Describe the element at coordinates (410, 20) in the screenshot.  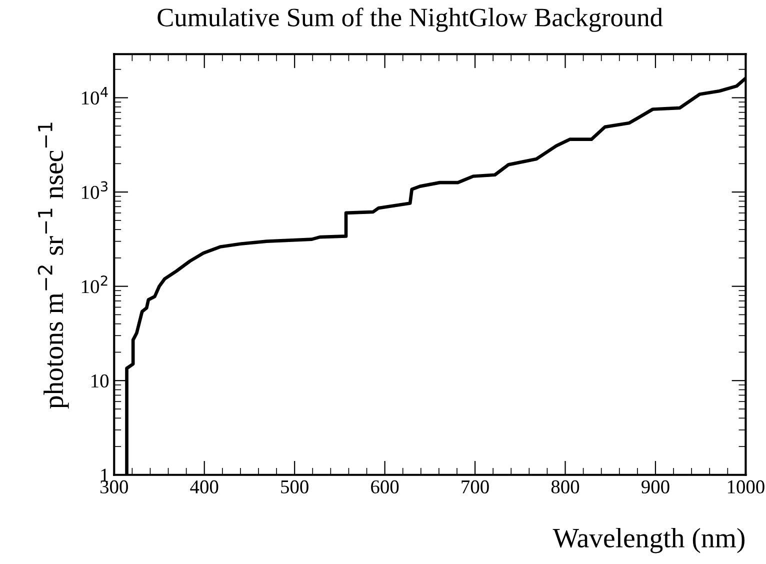
I see `chart-title: Cumulative Sum of the NightGlow Background` at that location.